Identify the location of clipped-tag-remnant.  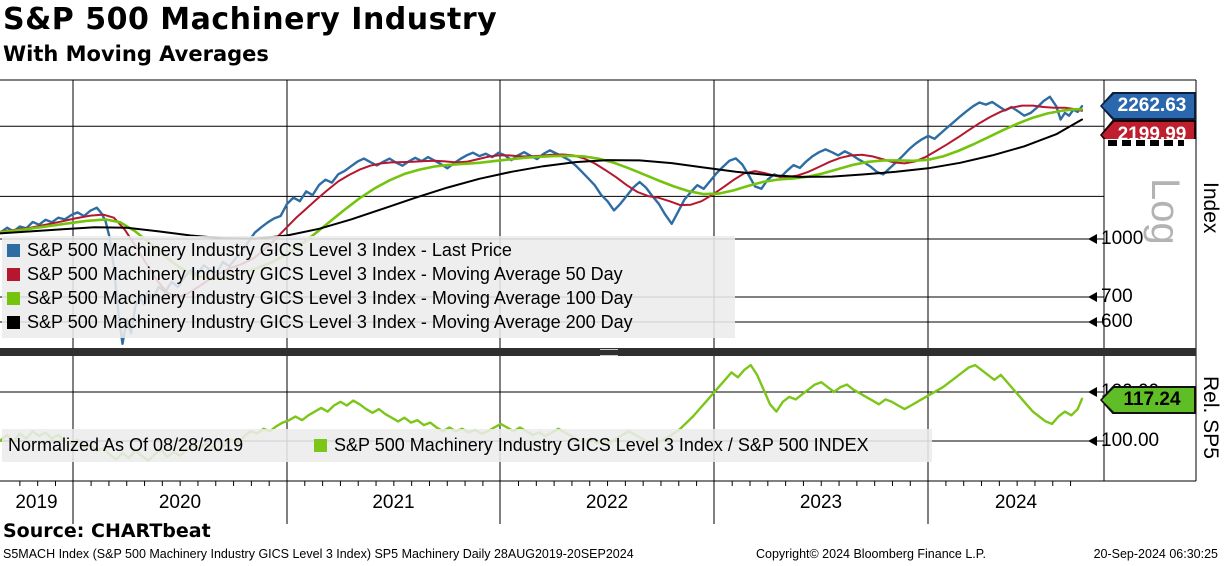
(1146, 143).